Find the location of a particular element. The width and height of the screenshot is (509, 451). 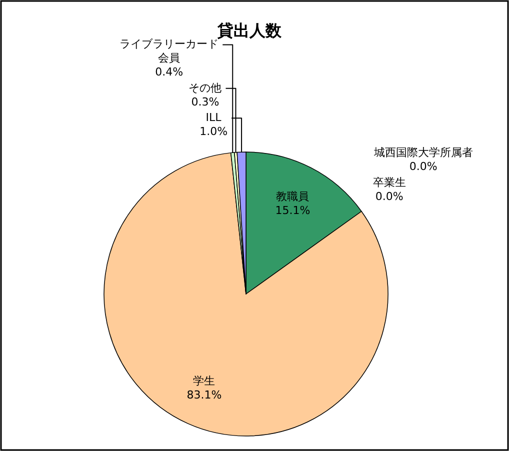

data-label: 0.3% is located at coordinates (205, 101).